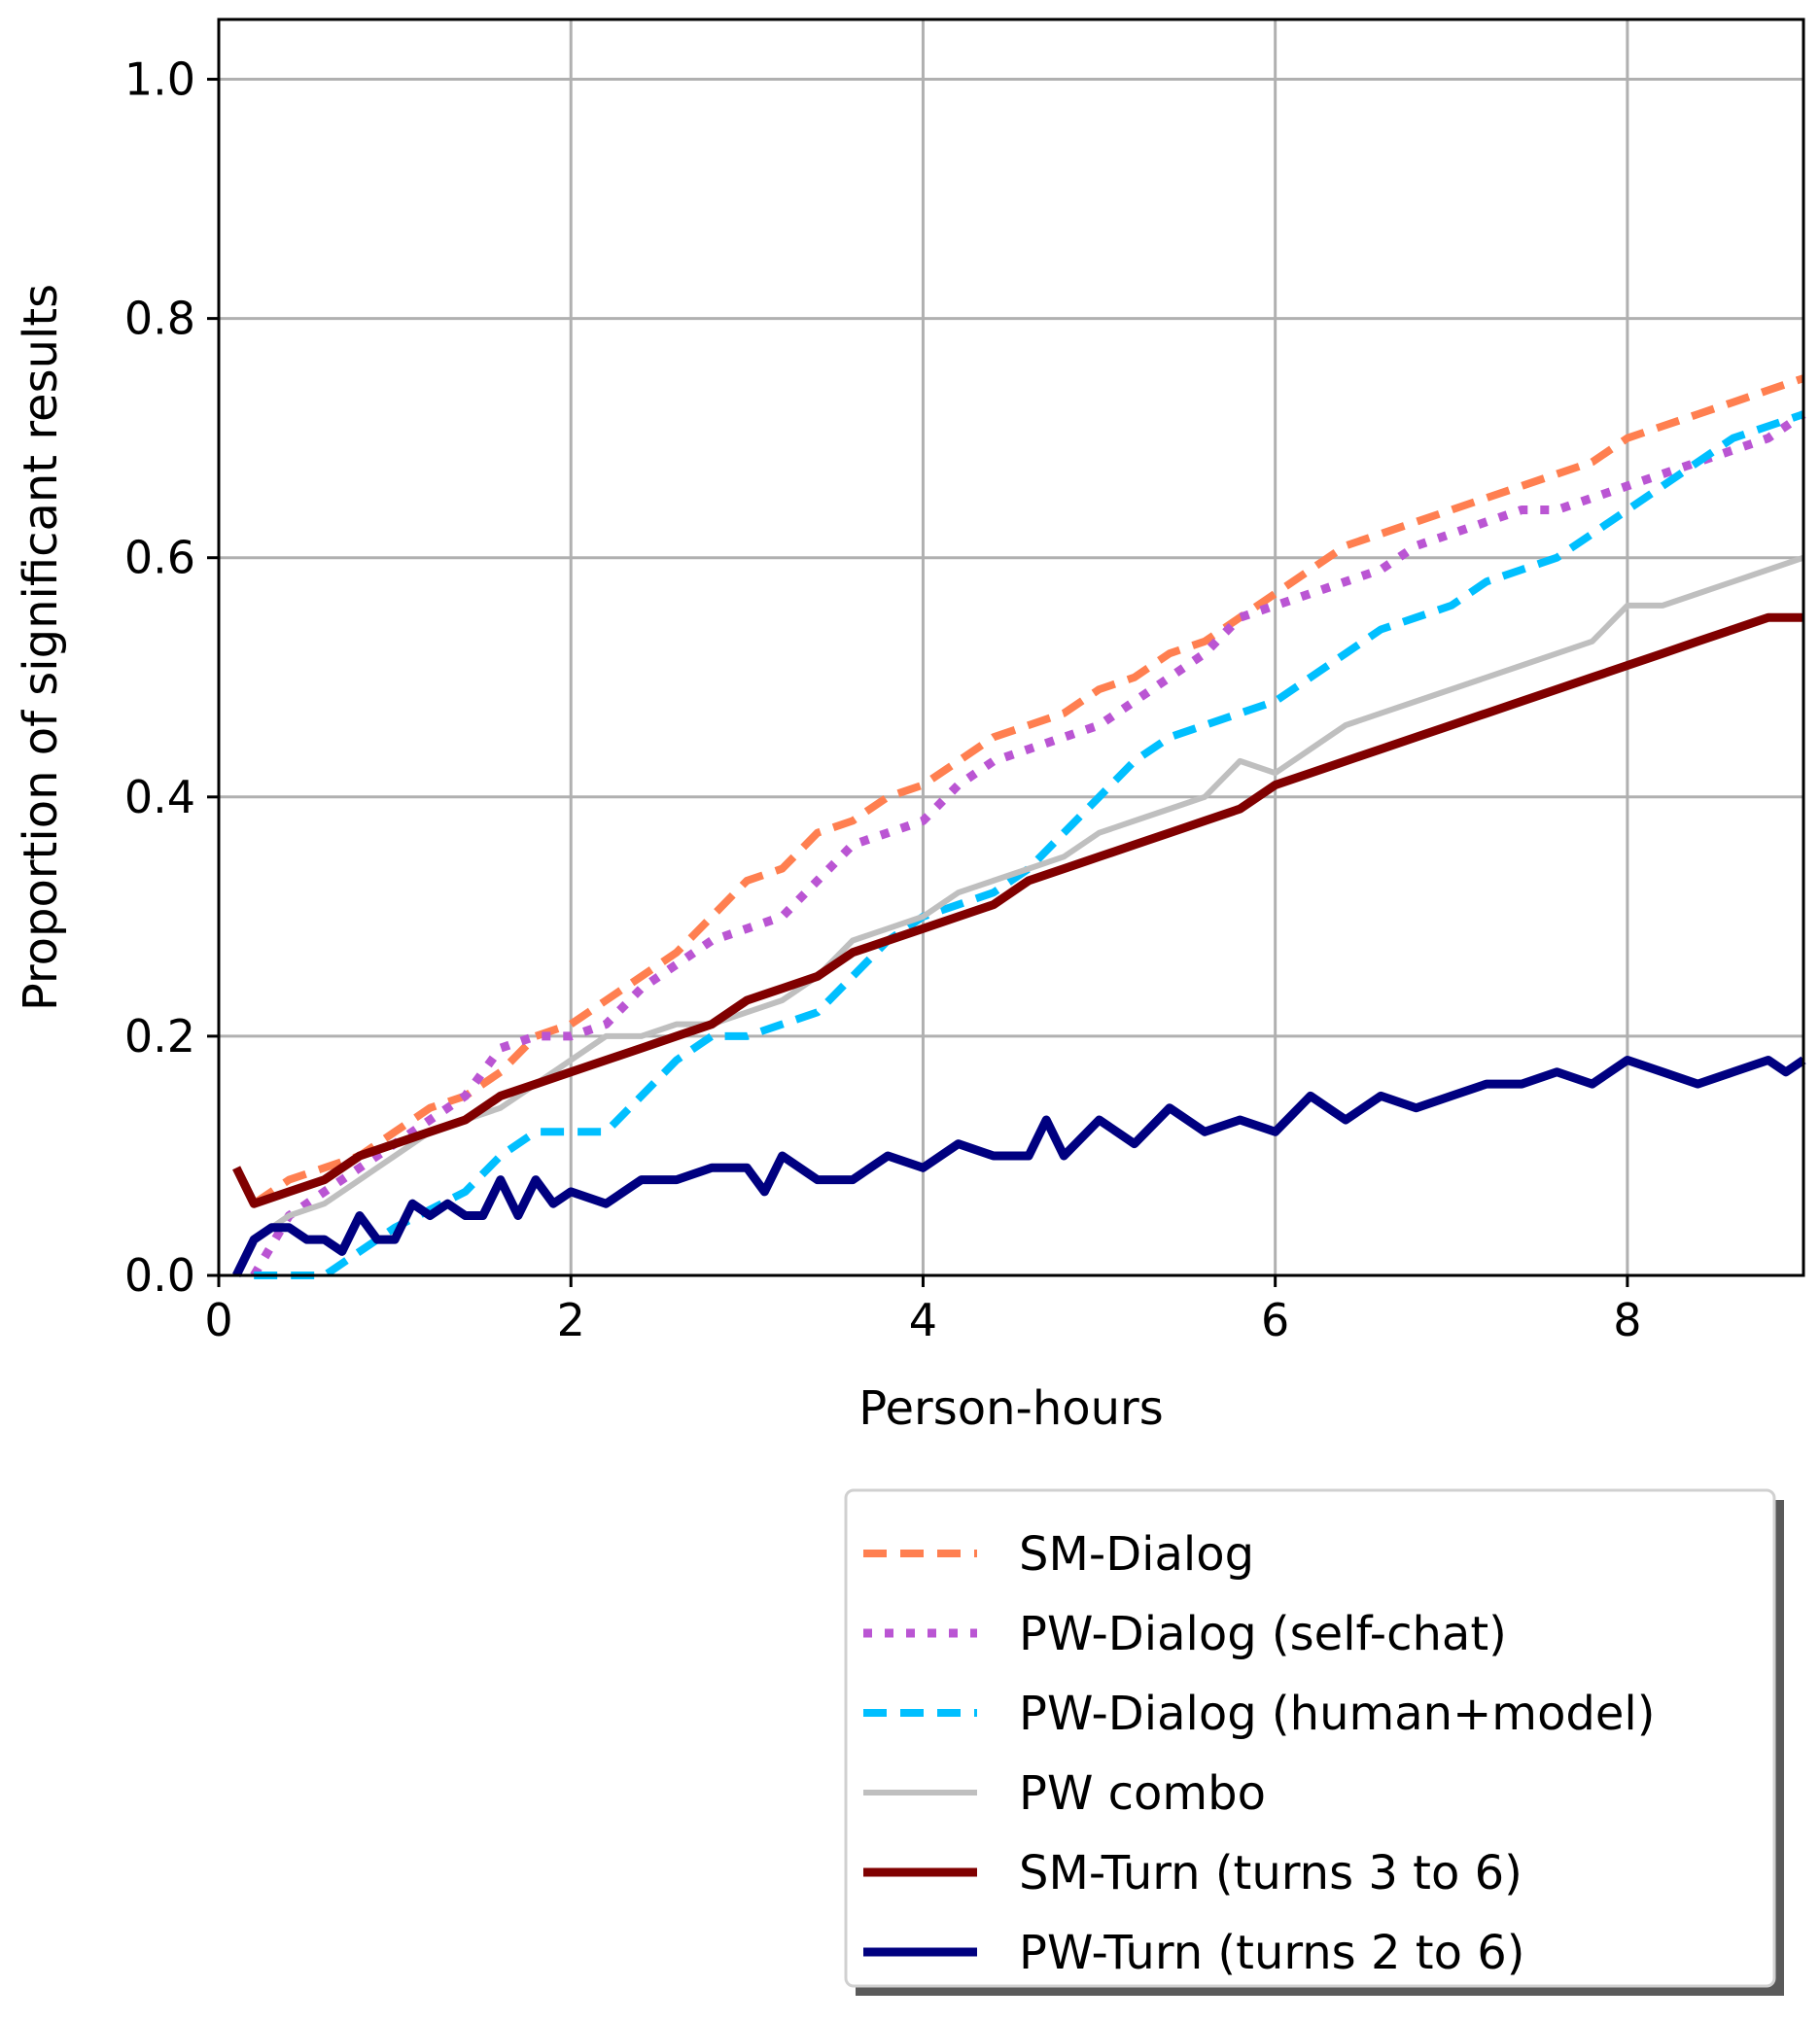 Image resolution: width=1820 pixels, height=2022 pixels. What do you see at coordinates (1136, 1554) in the screenshot?
I see `legend-label: SM-Dialog` at bounding box center [1136, 1554].